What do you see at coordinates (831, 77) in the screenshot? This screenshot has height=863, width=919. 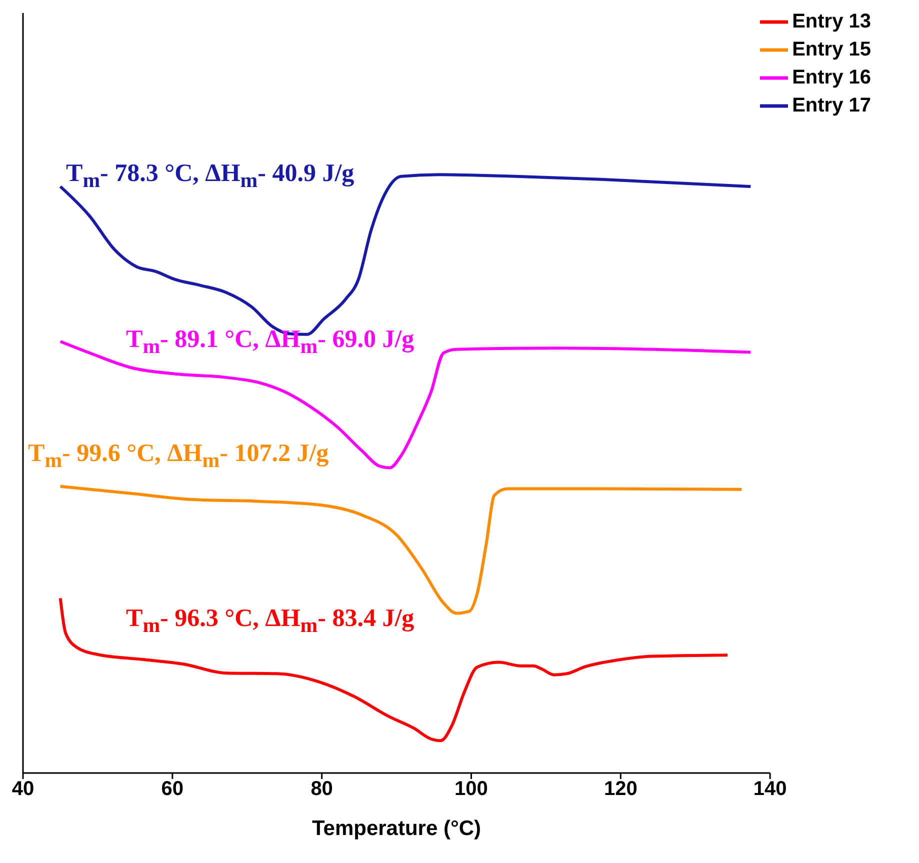 I see `legend-label: Entry 16` at bounding box center [831, 77].